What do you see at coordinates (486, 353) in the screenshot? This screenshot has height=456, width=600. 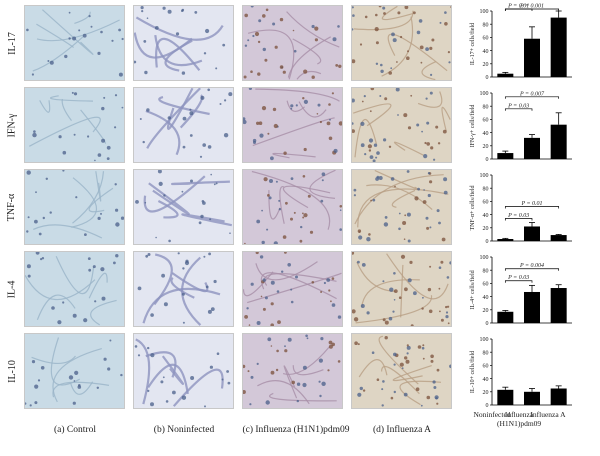 I see `y-tick-label: 80` at bounding box center [486, 353].